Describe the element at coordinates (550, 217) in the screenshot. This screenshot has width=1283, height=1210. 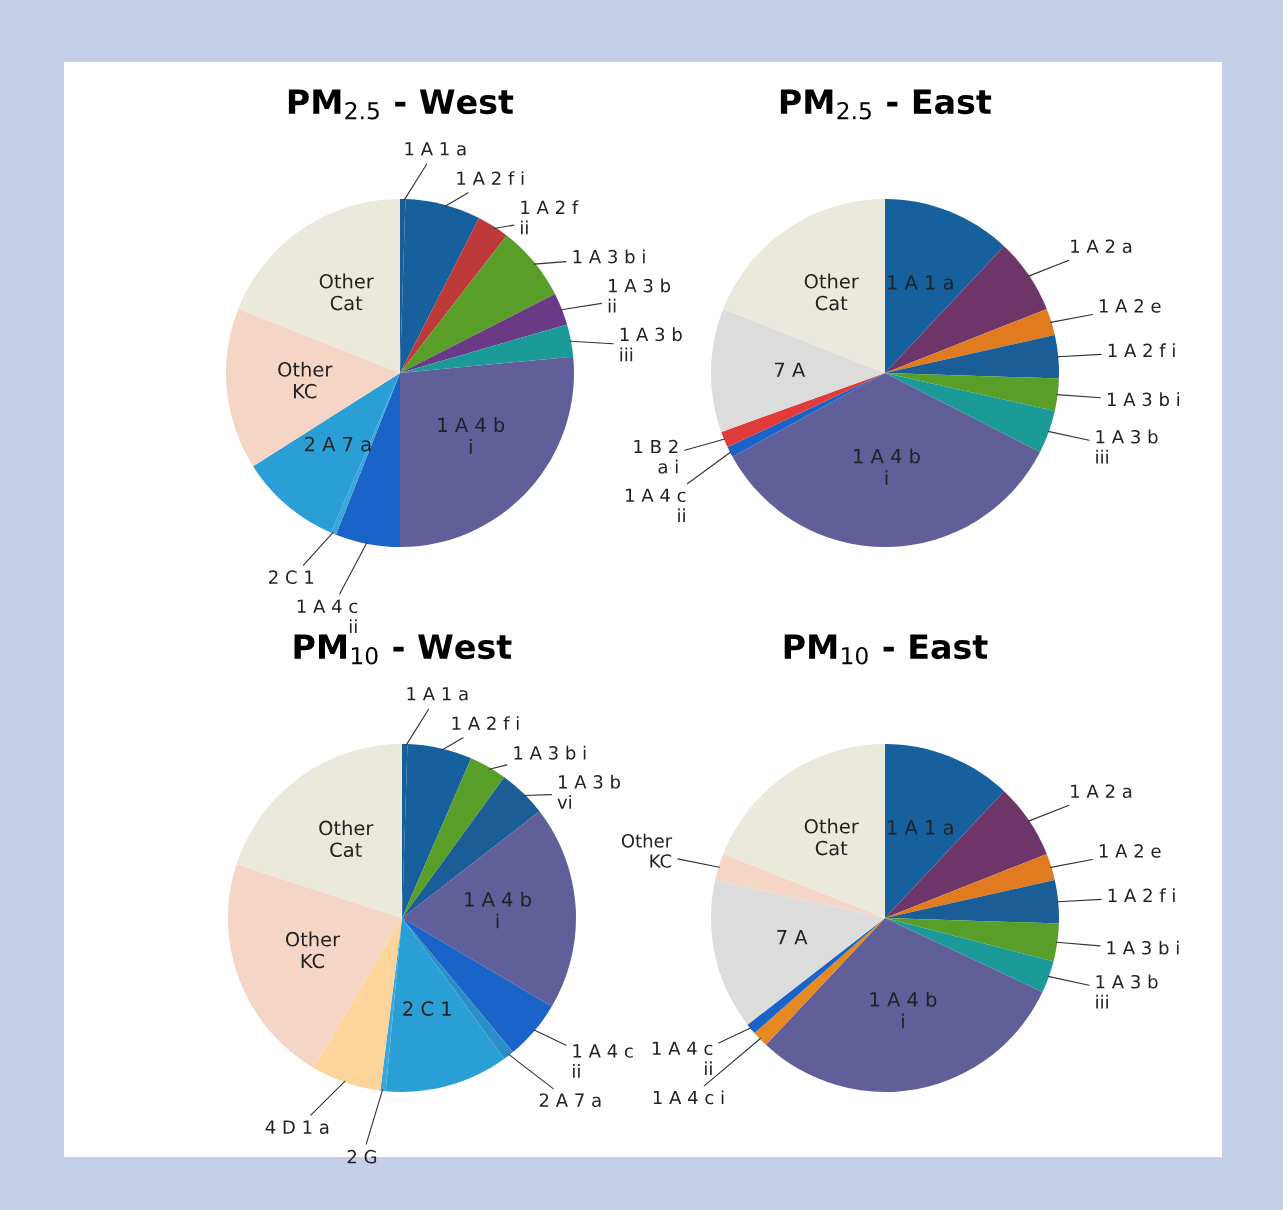
I see `slice-label: 1 A 2 f ii` at that location.